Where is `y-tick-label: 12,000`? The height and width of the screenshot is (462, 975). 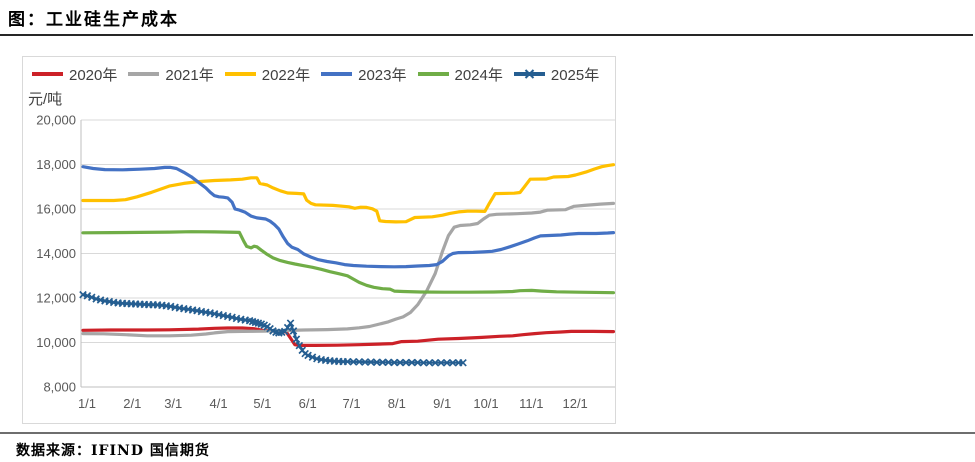 y-tick-label: 12,000 is located at coordinates (56, 298).